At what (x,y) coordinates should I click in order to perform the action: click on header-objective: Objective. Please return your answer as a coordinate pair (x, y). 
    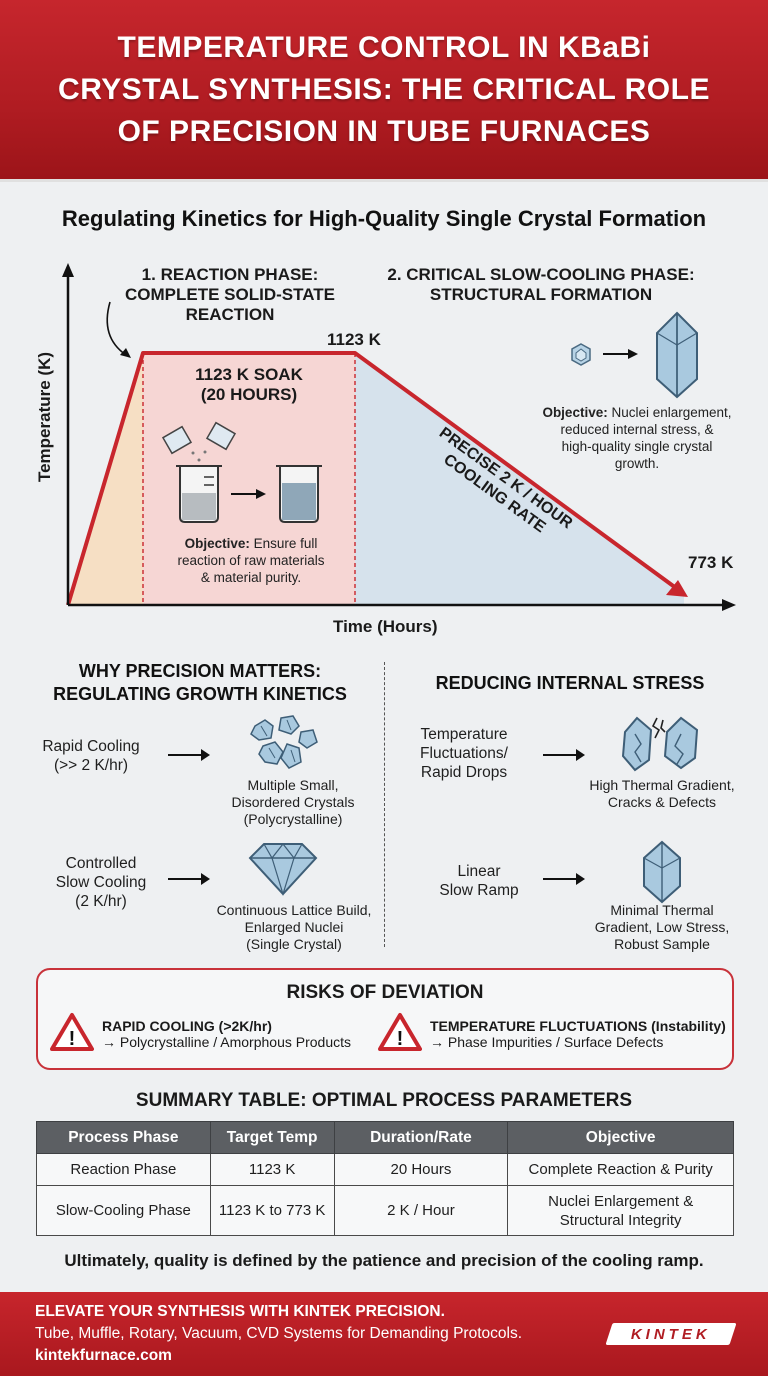
    Looking at the image, I should click on (620, 1137).